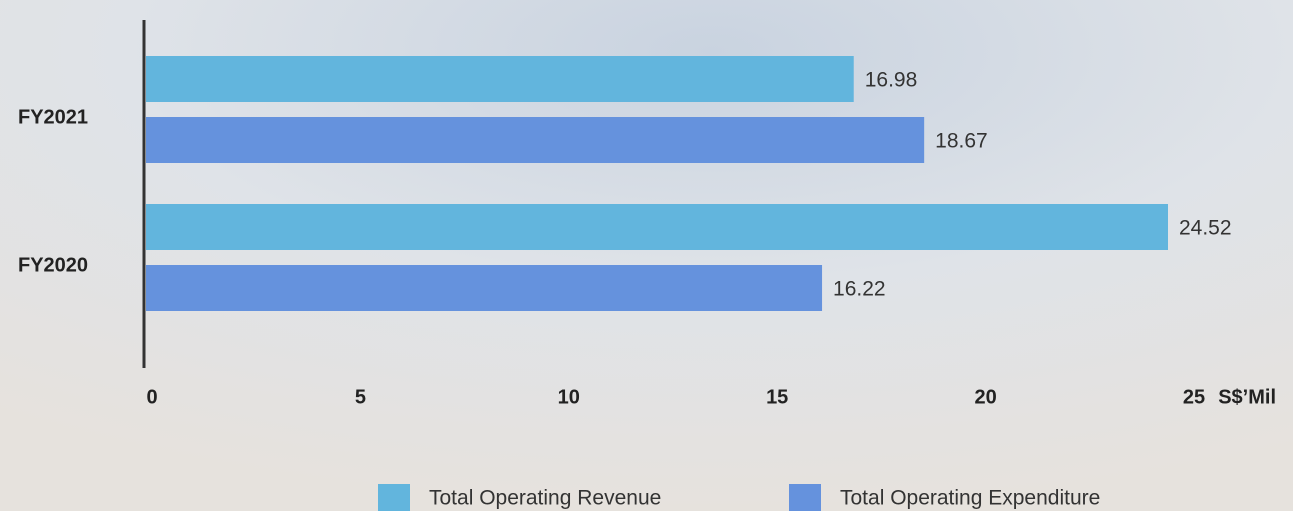 Image resolution: width=1293 pixels, height=511 pixels. What do you see at coordinates (545, 498) in the screenshot?
I see `legend-label: Total Operating Revenue` at bounding box center [545, 498].